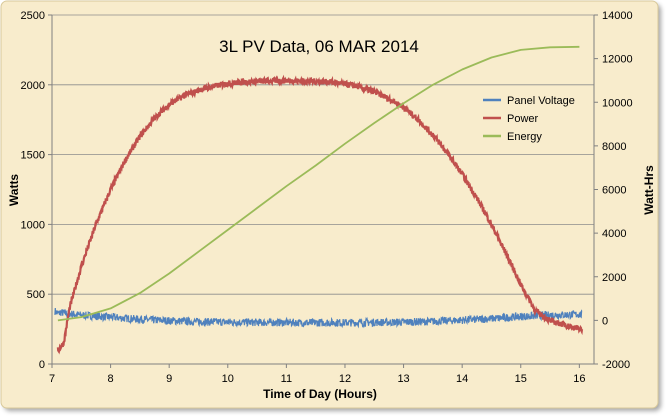  Describe the element at coordinates (111, 379) in the screenshot. I see `x-tick-label: 8` at that location.